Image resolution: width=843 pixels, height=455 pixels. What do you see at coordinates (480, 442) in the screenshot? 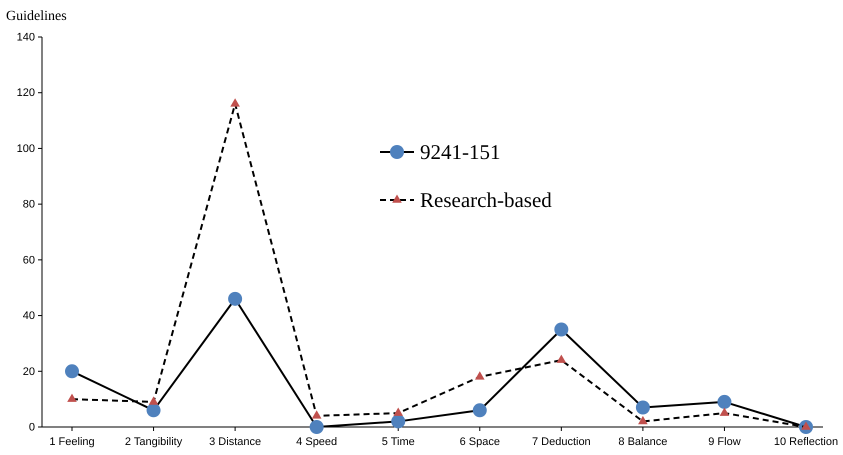
I see `x-tick-label: 6 Space` at bounding box center [480, 442].